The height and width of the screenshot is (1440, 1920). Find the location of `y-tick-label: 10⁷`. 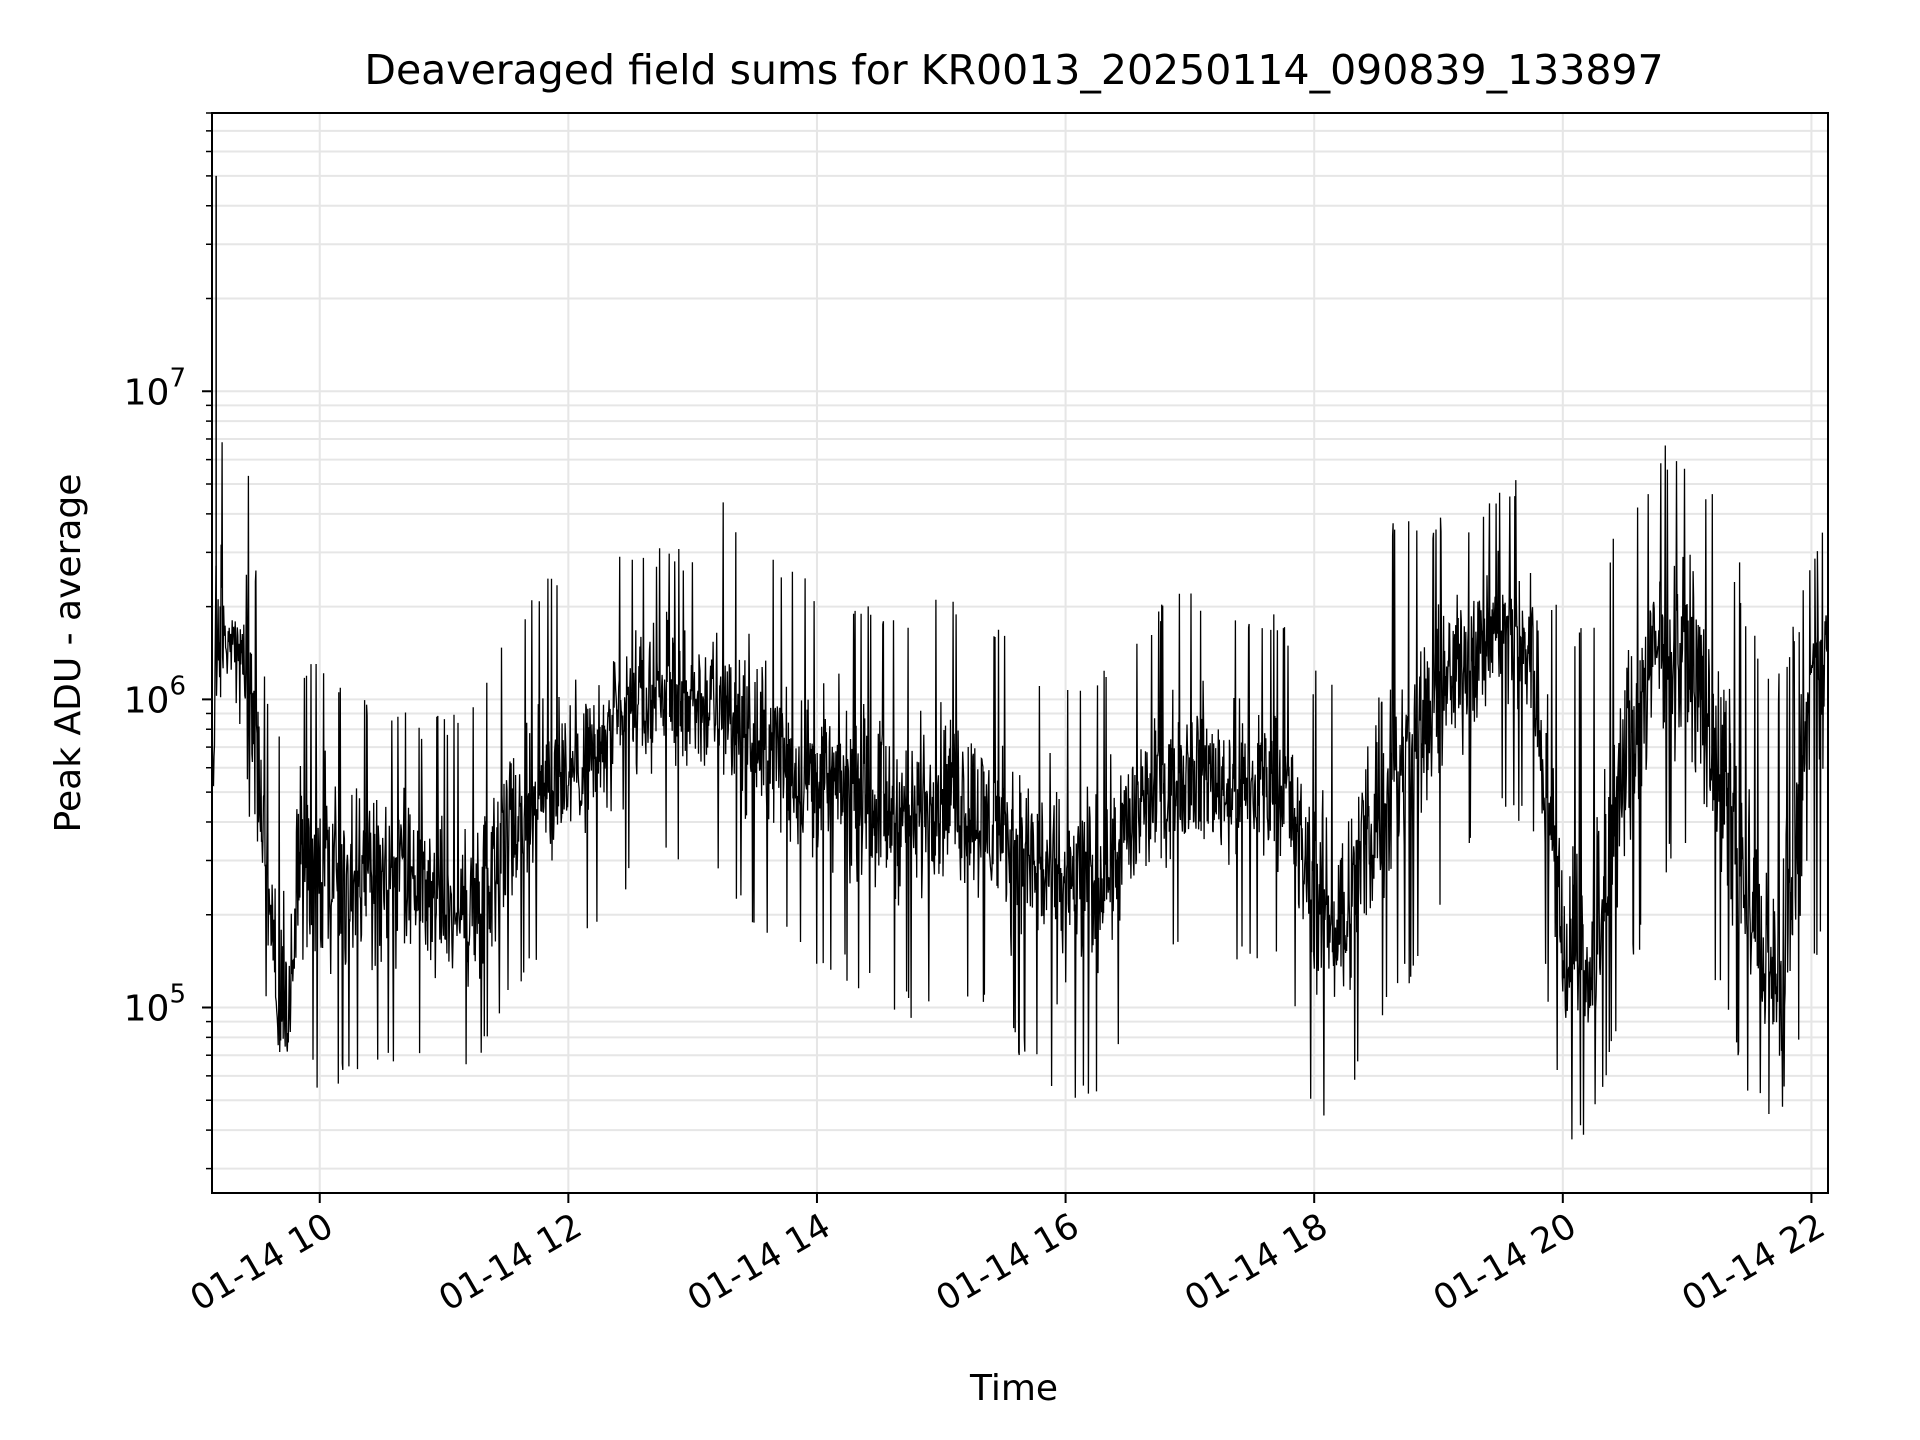

y-tick-label: 10⁷ is located at coordinates (155, 388).